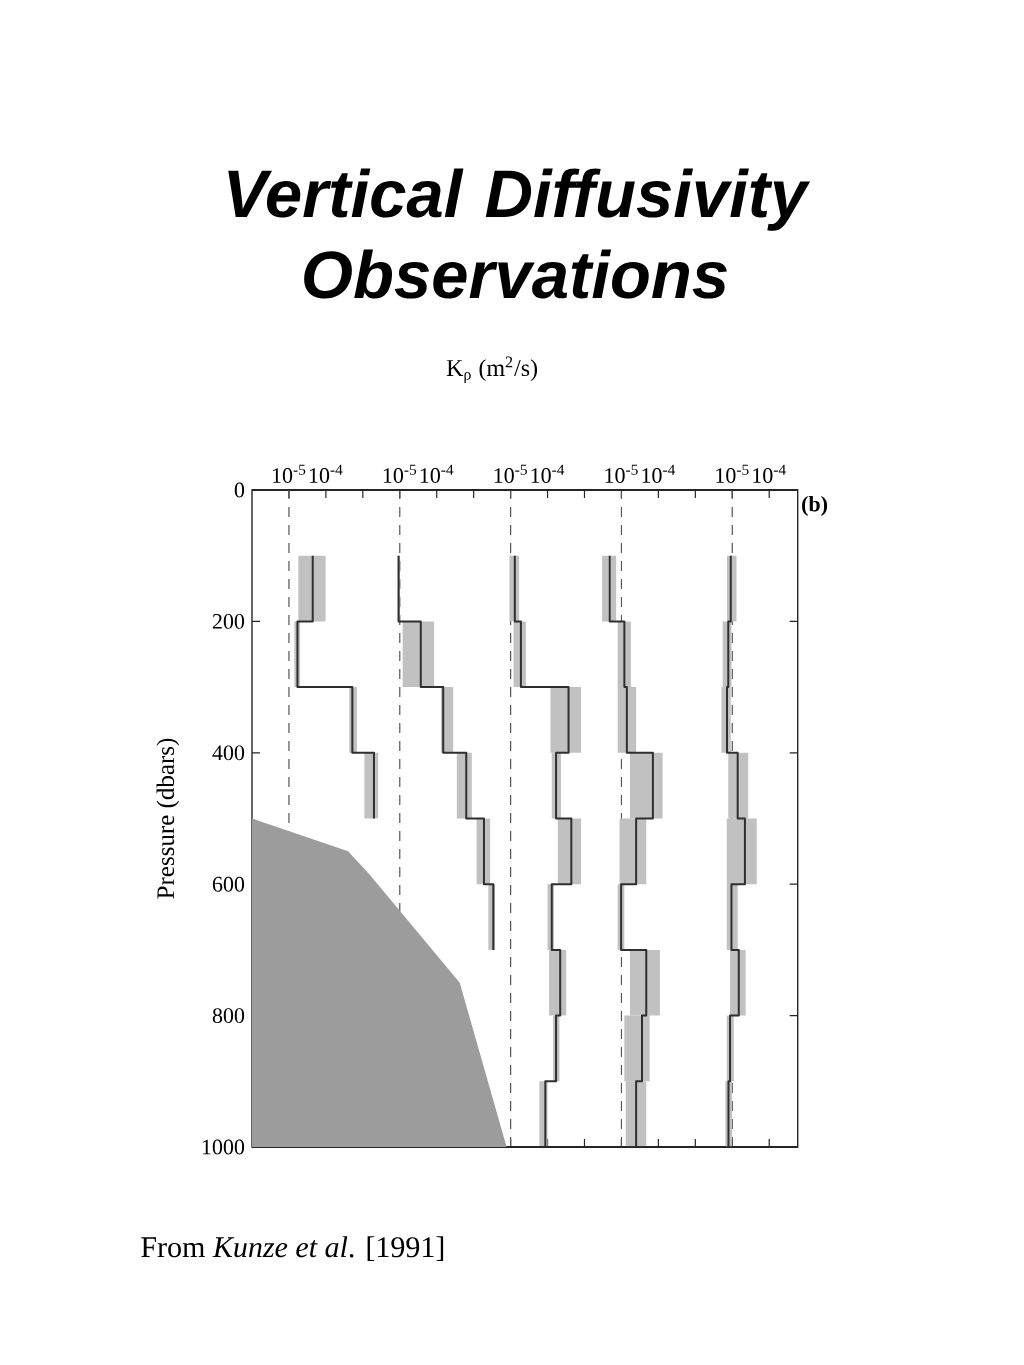 This screenshot has height=1365, width=1024. Describe the element at coordinates (228, 1016) in the screenshot. I see `y-tick-label: 800` at that location.